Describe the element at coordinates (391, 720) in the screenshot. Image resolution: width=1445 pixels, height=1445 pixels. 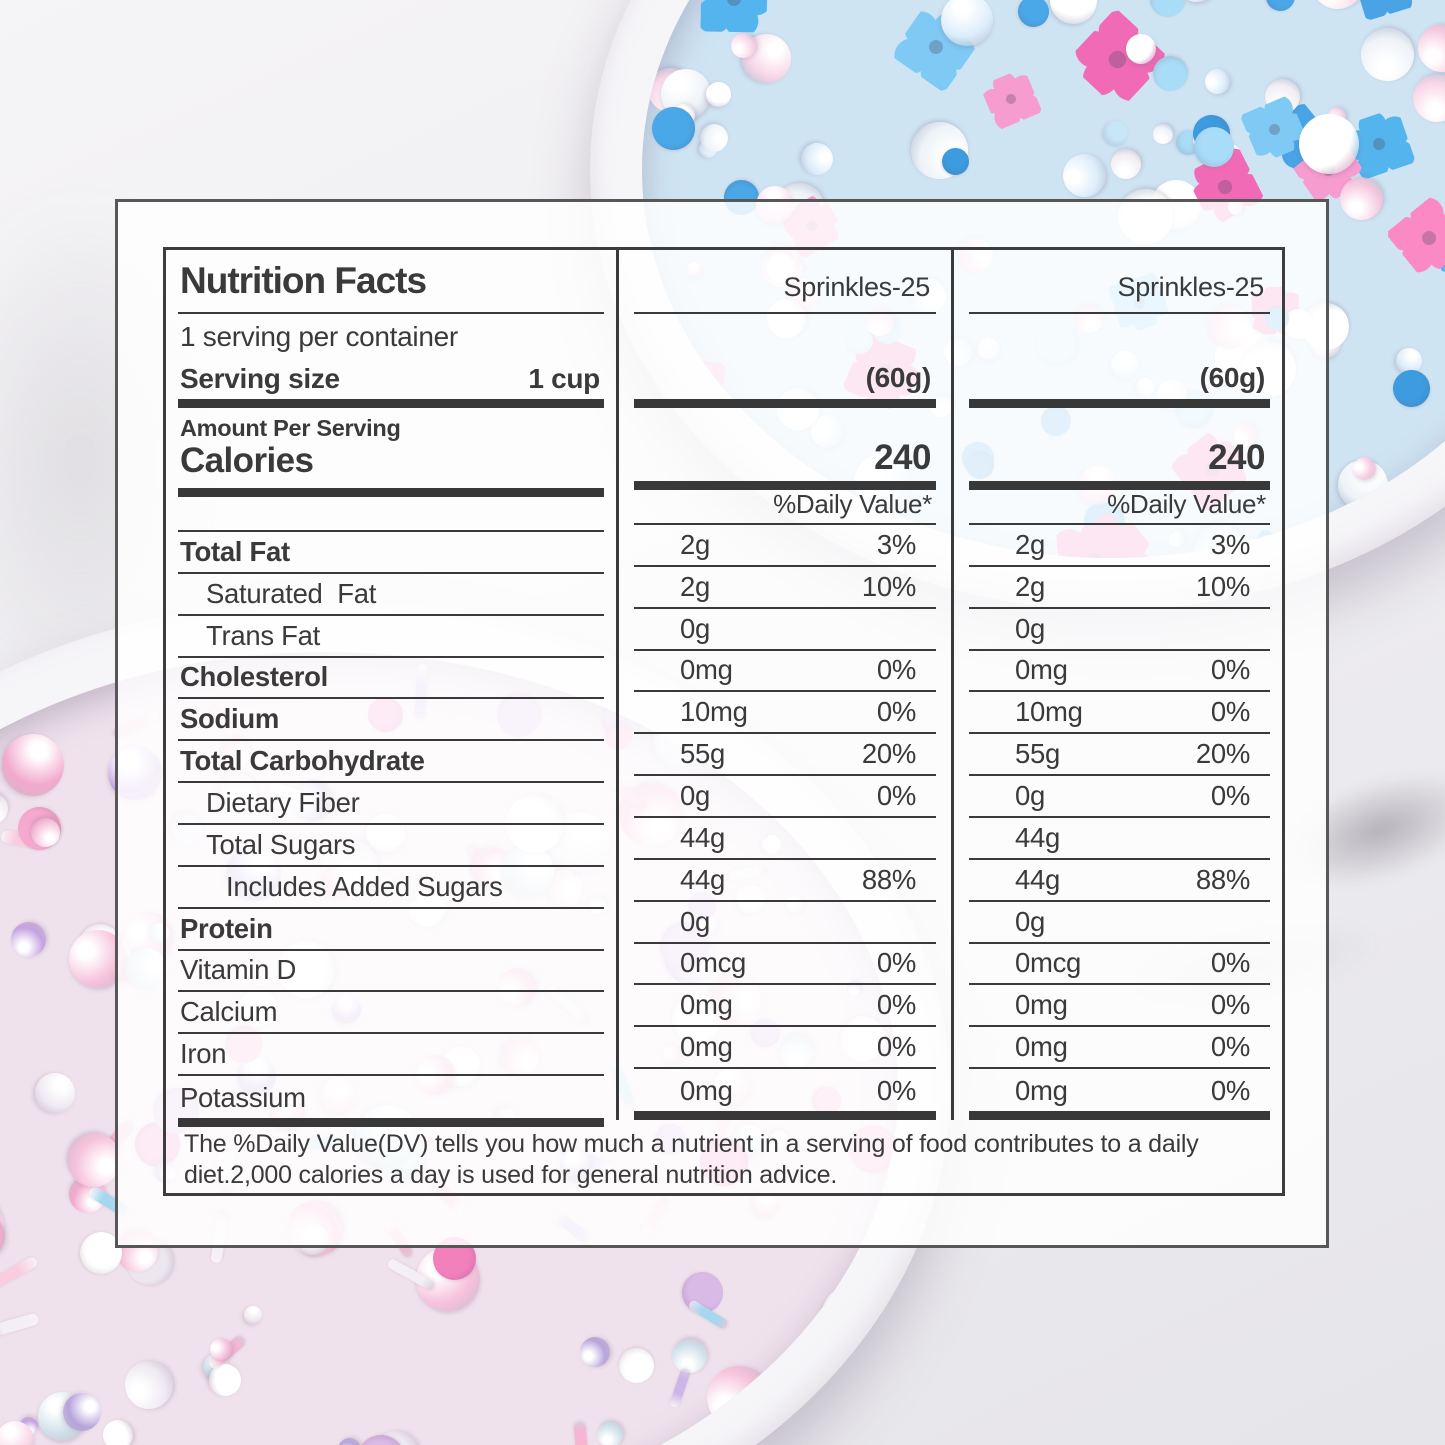
I see `row-sodium: Sodium` at that location.